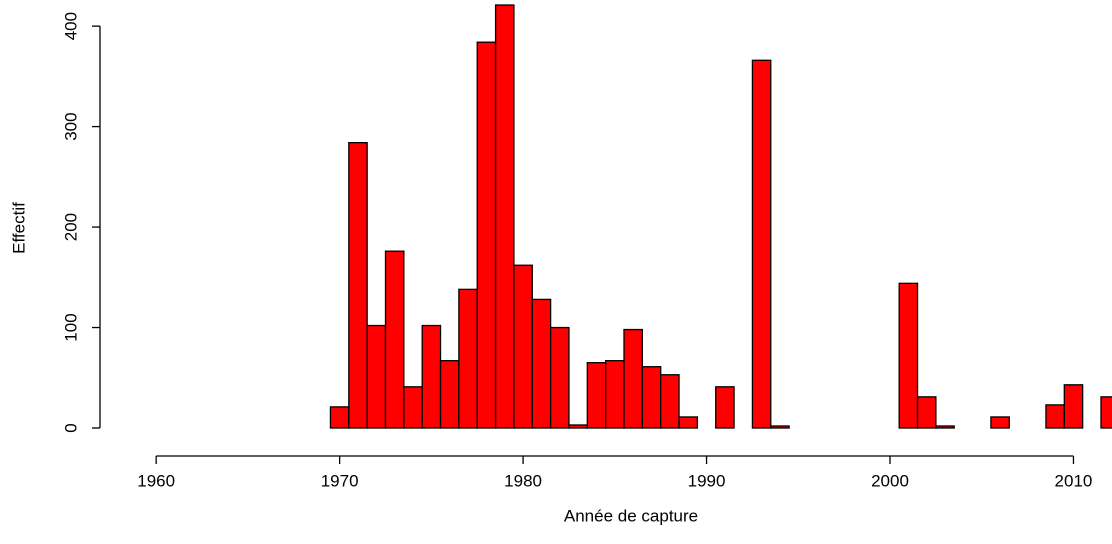 This screenshot has width=1112, height=544. Describe the element at coordinates (523, 480) in the screenshot. I see `x-tick-label: 1980` at that location.